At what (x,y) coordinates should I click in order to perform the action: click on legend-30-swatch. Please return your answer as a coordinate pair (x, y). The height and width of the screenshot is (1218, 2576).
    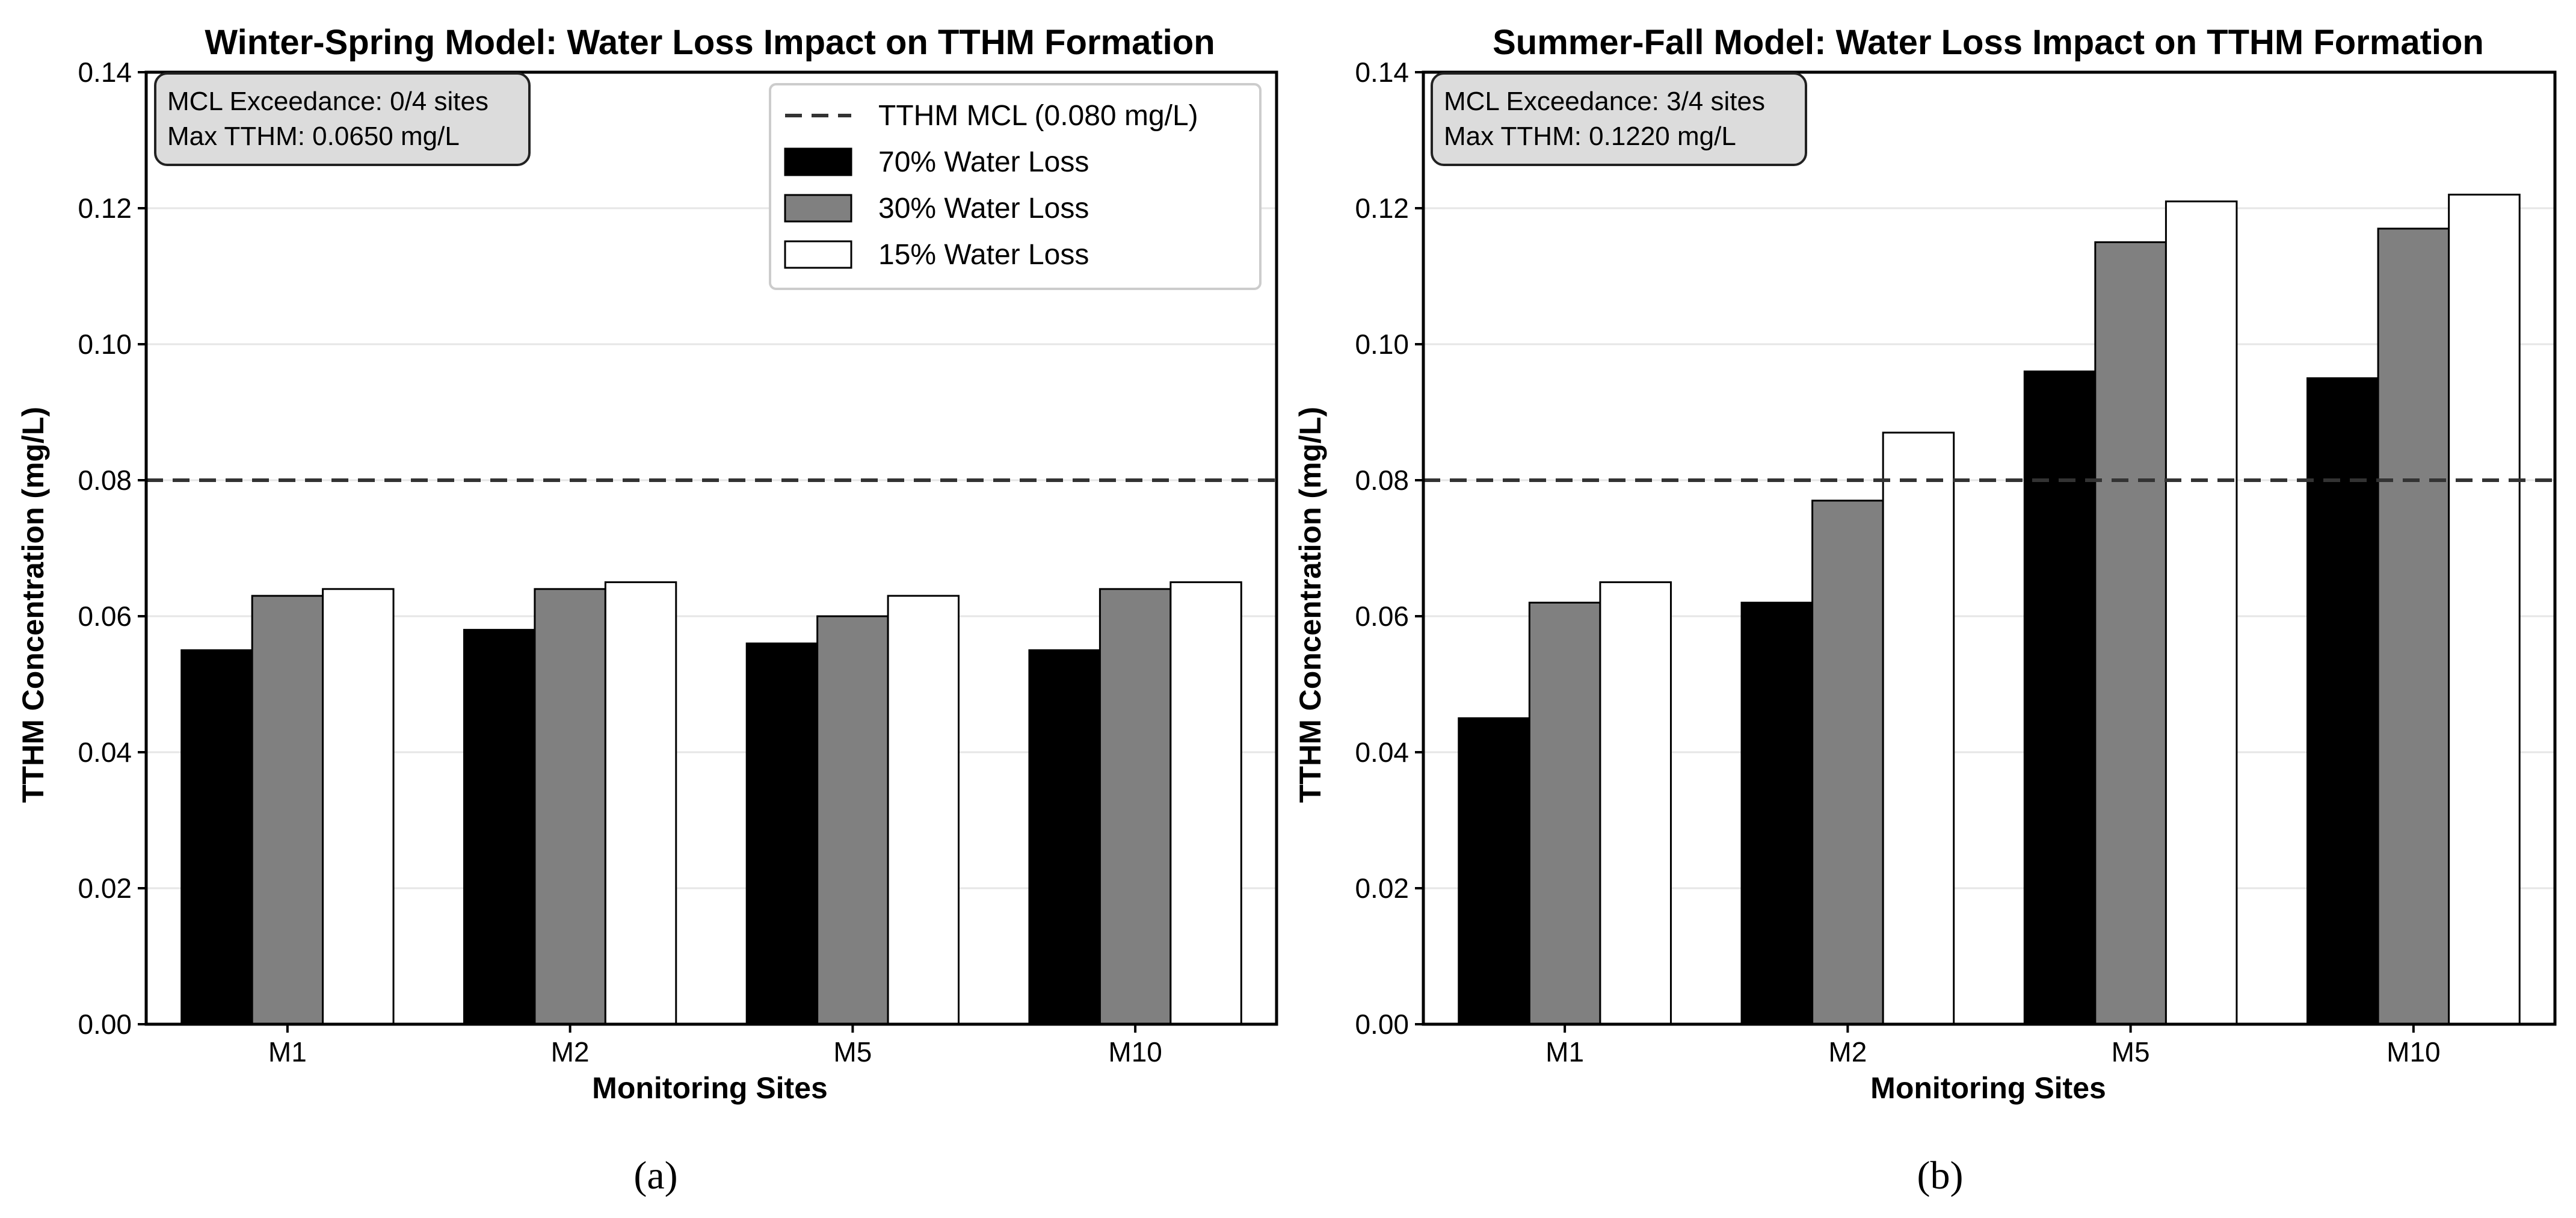
    Looking at the image, I should click on (818, 208).